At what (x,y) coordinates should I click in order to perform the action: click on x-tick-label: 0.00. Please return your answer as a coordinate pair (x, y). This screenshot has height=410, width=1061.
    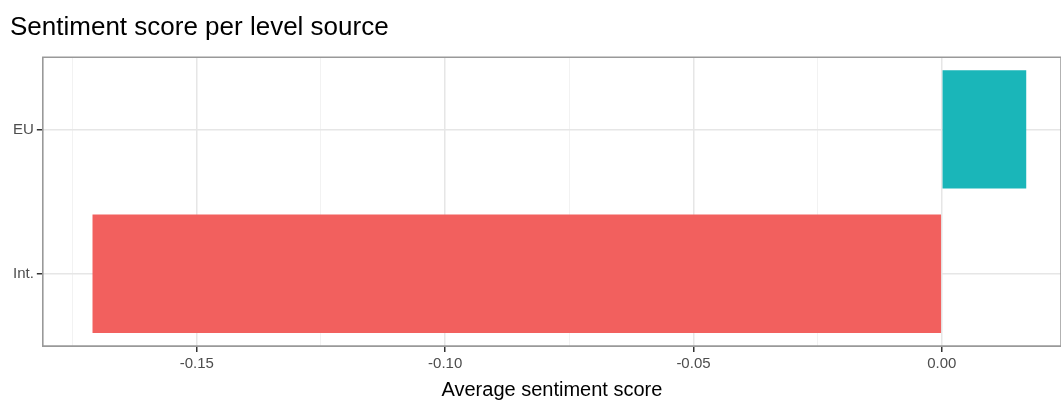
    Looking at the image, I should click on (942, 363).